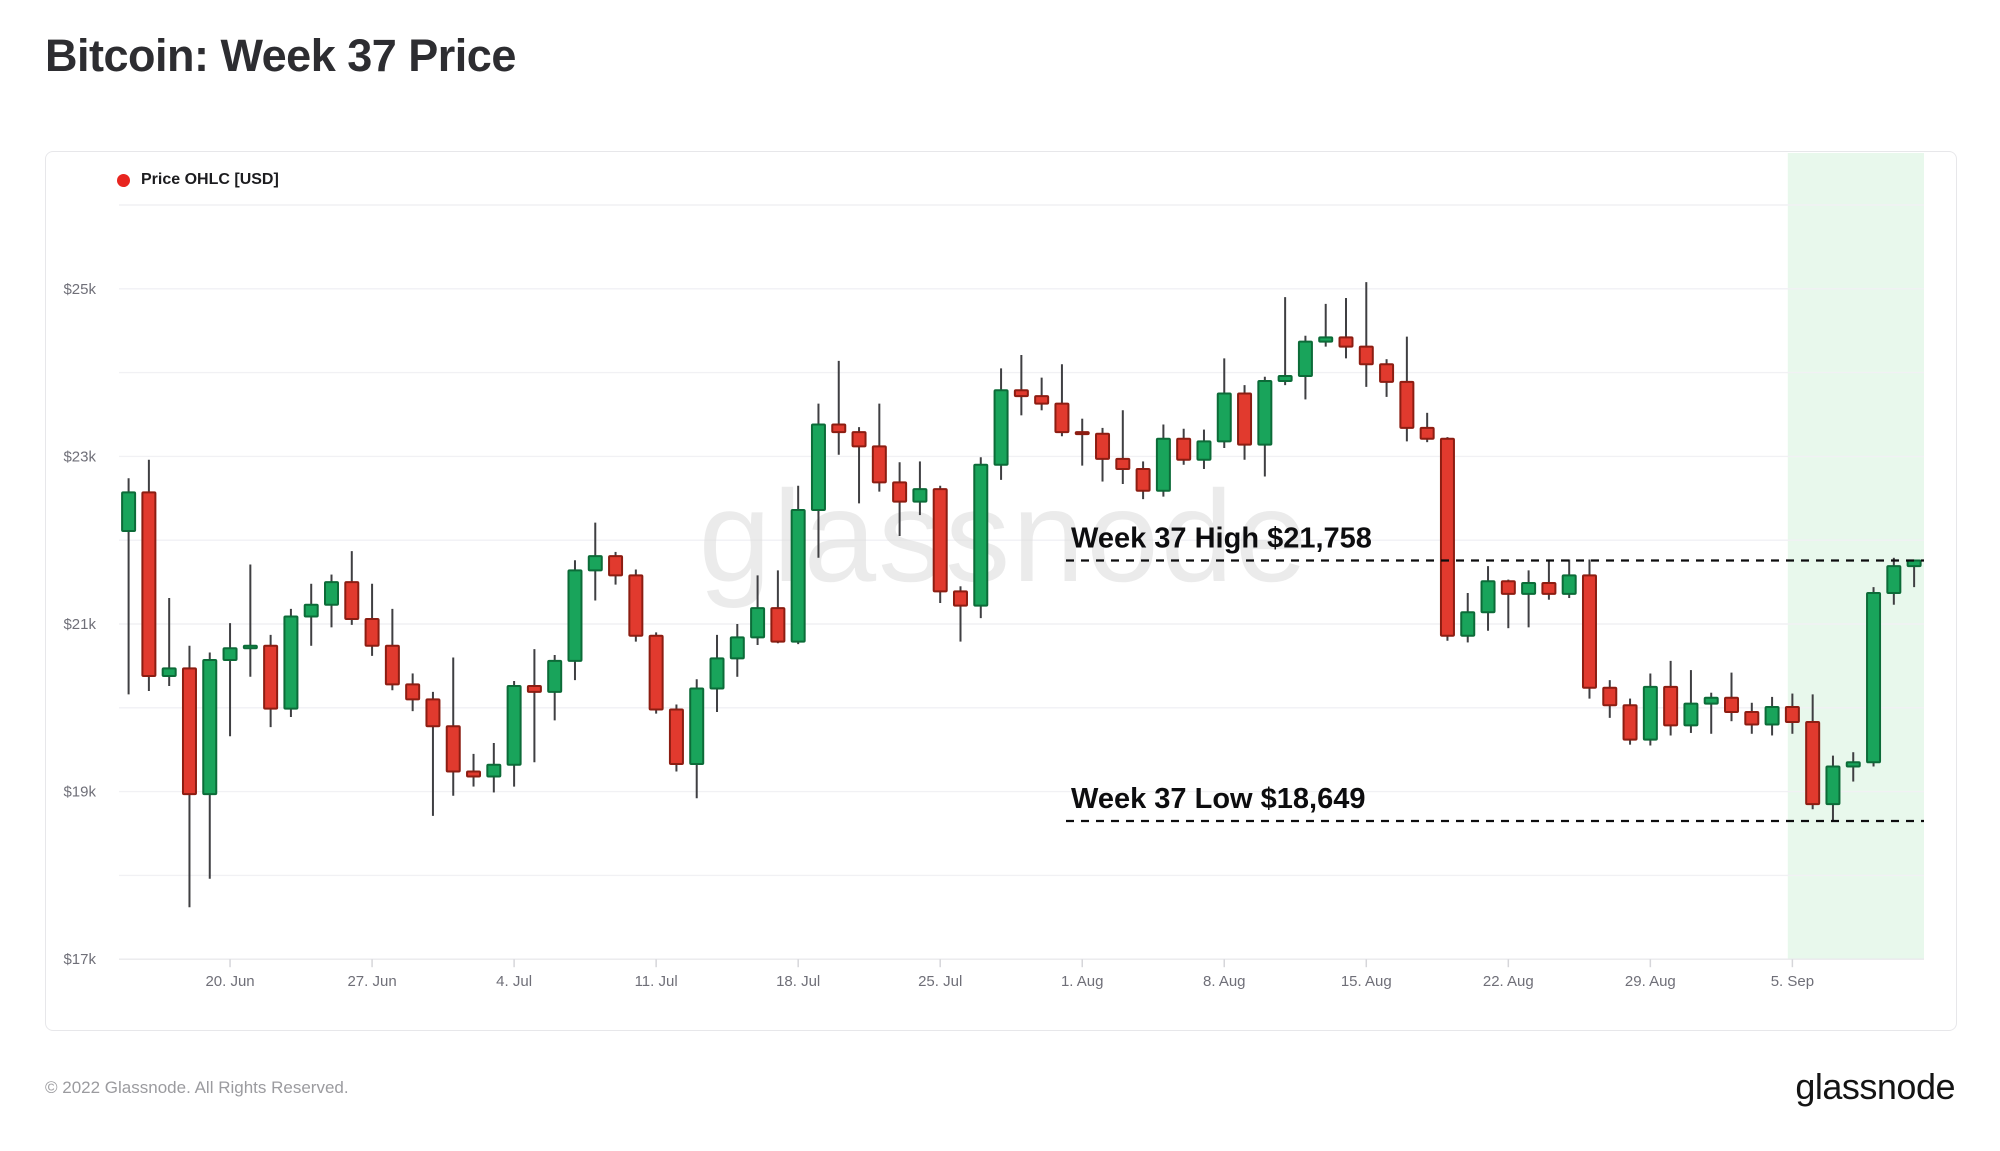  What do you see at coordinates (210, 179) in the screenshot?
I see `legend-label: Price OHLC [USD]` at bounding box center [210, 179].